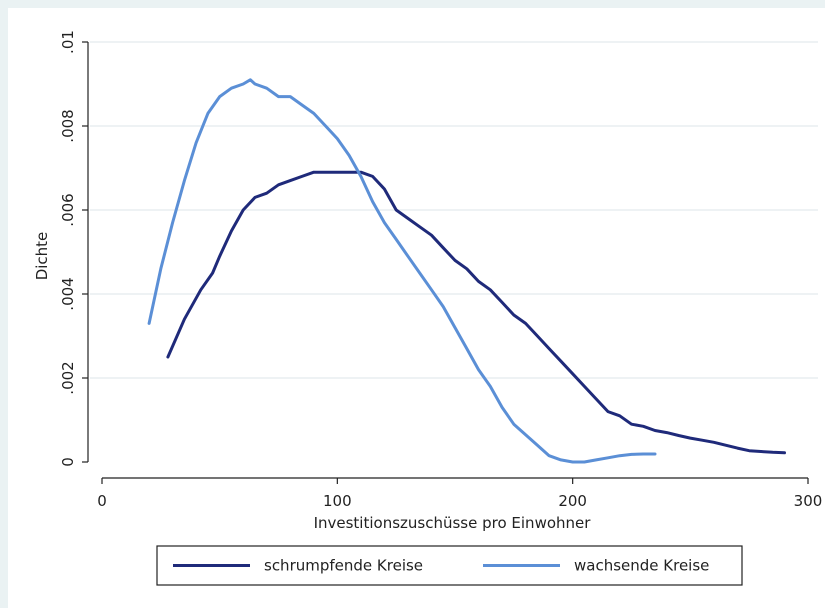  Describe the element at coordinates (73, 248) in the screenshot. I see `y-axis-ticks: 0 .002 .004 .006 .008 .01` at that location.